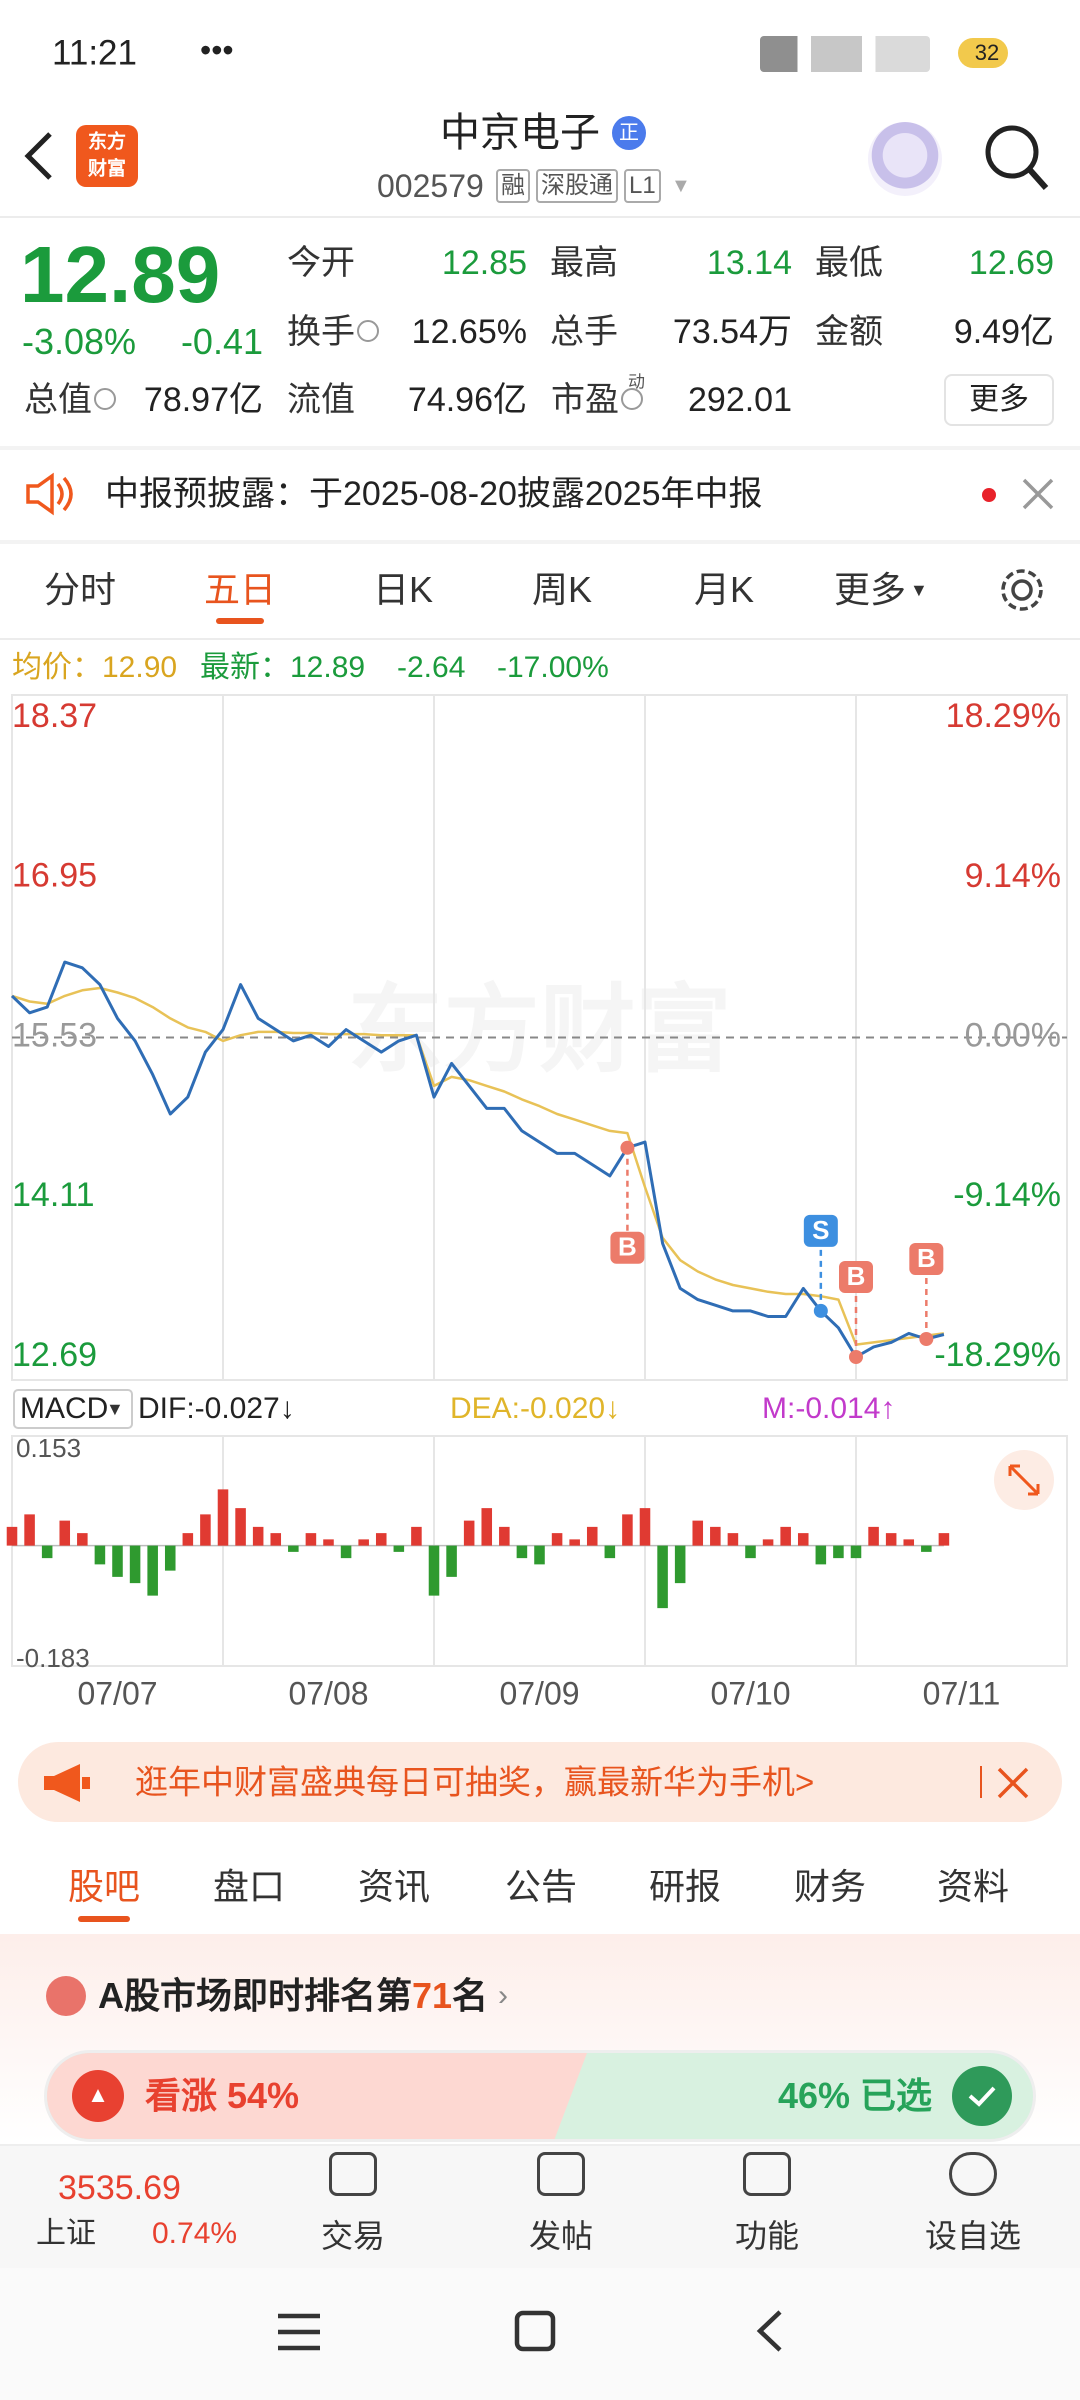 The height and width of the screenshot is (2400, 1080). Describe the element at coordinates (767, 2236) in the screenshot. I see `nav-label: 功能` at that location.